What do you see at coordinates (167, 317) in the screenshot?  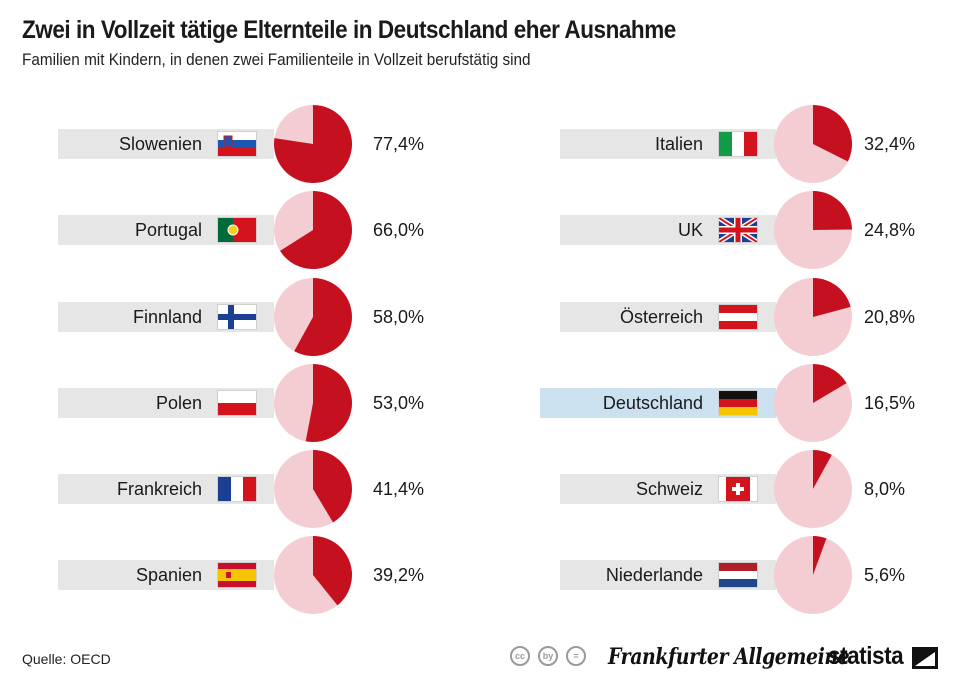 I see `country-label: Finnland` at bounding box center [167, 317].